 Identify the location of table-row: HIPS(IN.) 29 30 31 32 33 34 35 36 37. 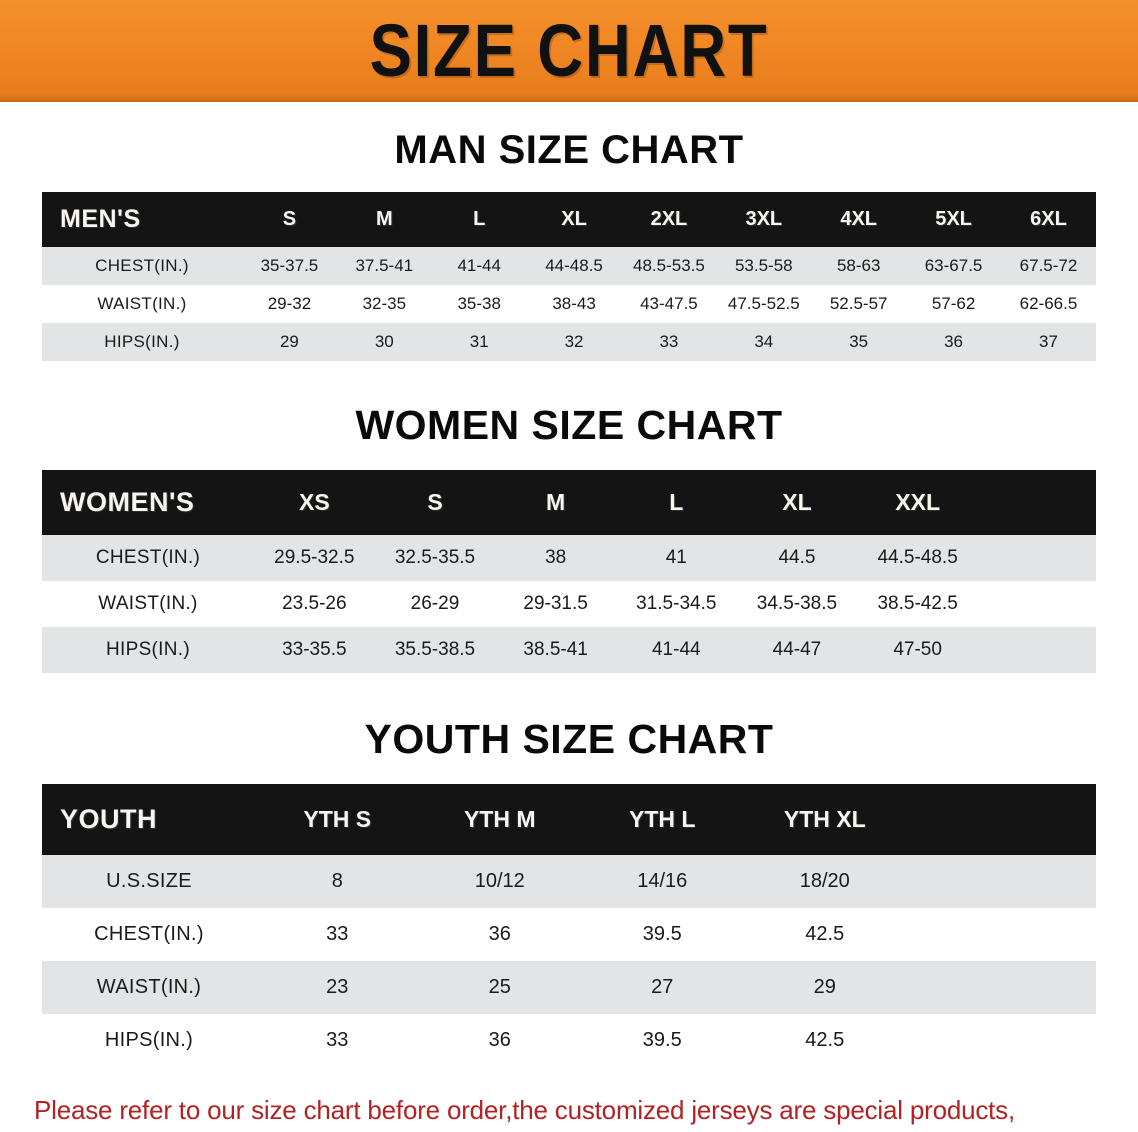
(569, 342).